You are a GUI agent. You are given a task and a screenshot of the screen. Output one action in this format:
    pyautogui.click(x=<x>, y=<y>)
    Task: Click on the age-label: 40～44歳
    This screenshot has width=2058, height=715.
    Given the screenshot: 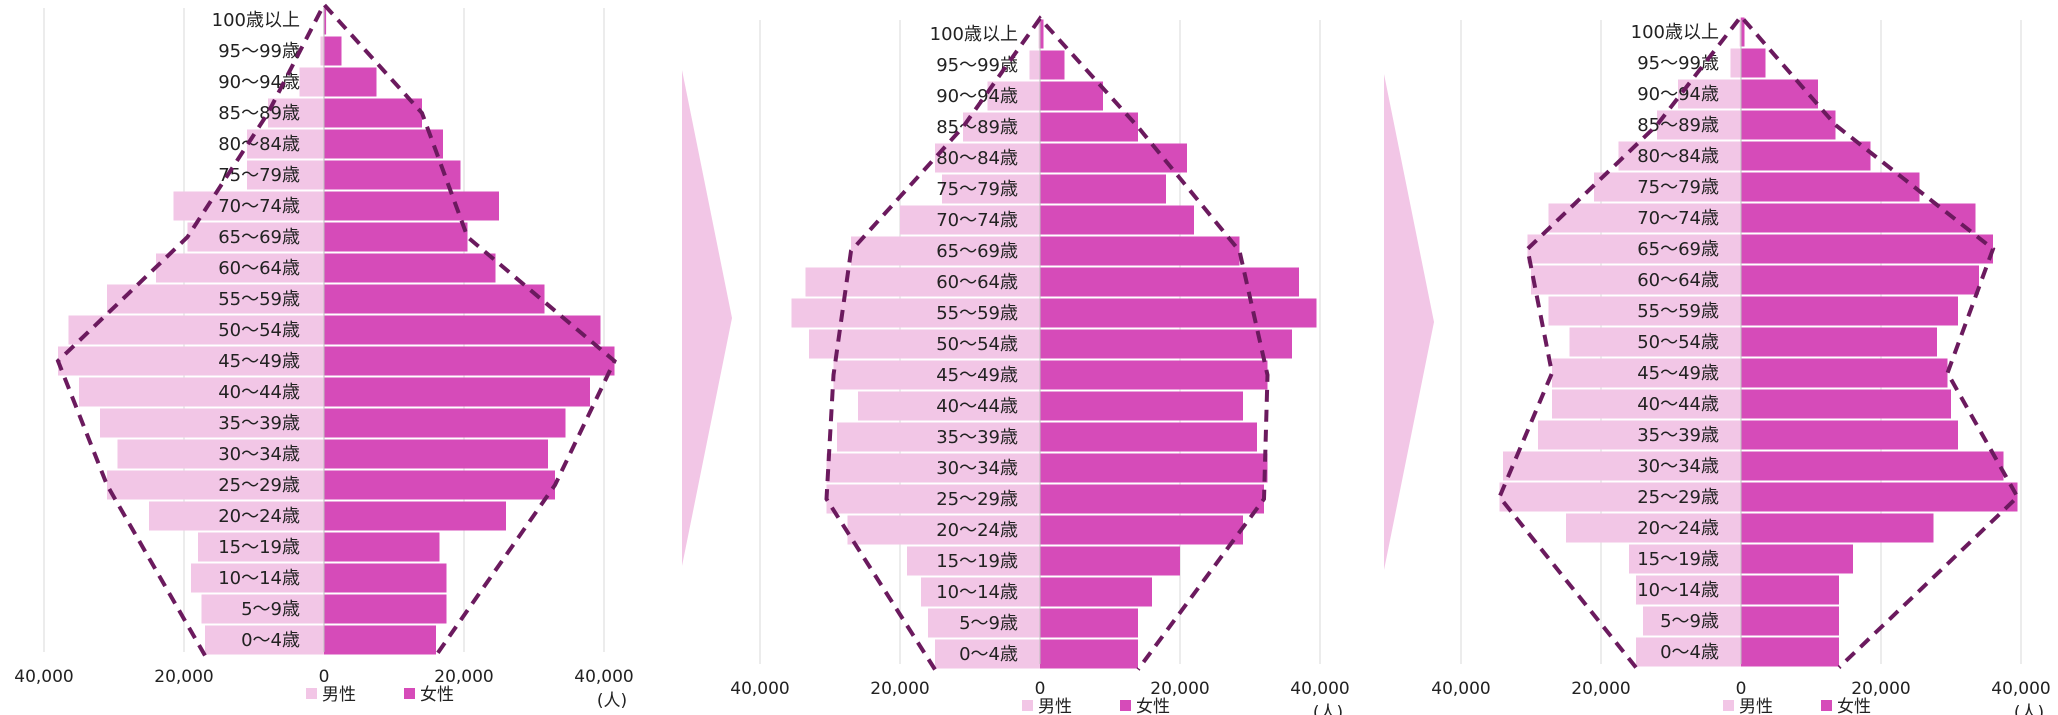 What is the action you would take?
    pyautogui.click(x=977, y=406)
    